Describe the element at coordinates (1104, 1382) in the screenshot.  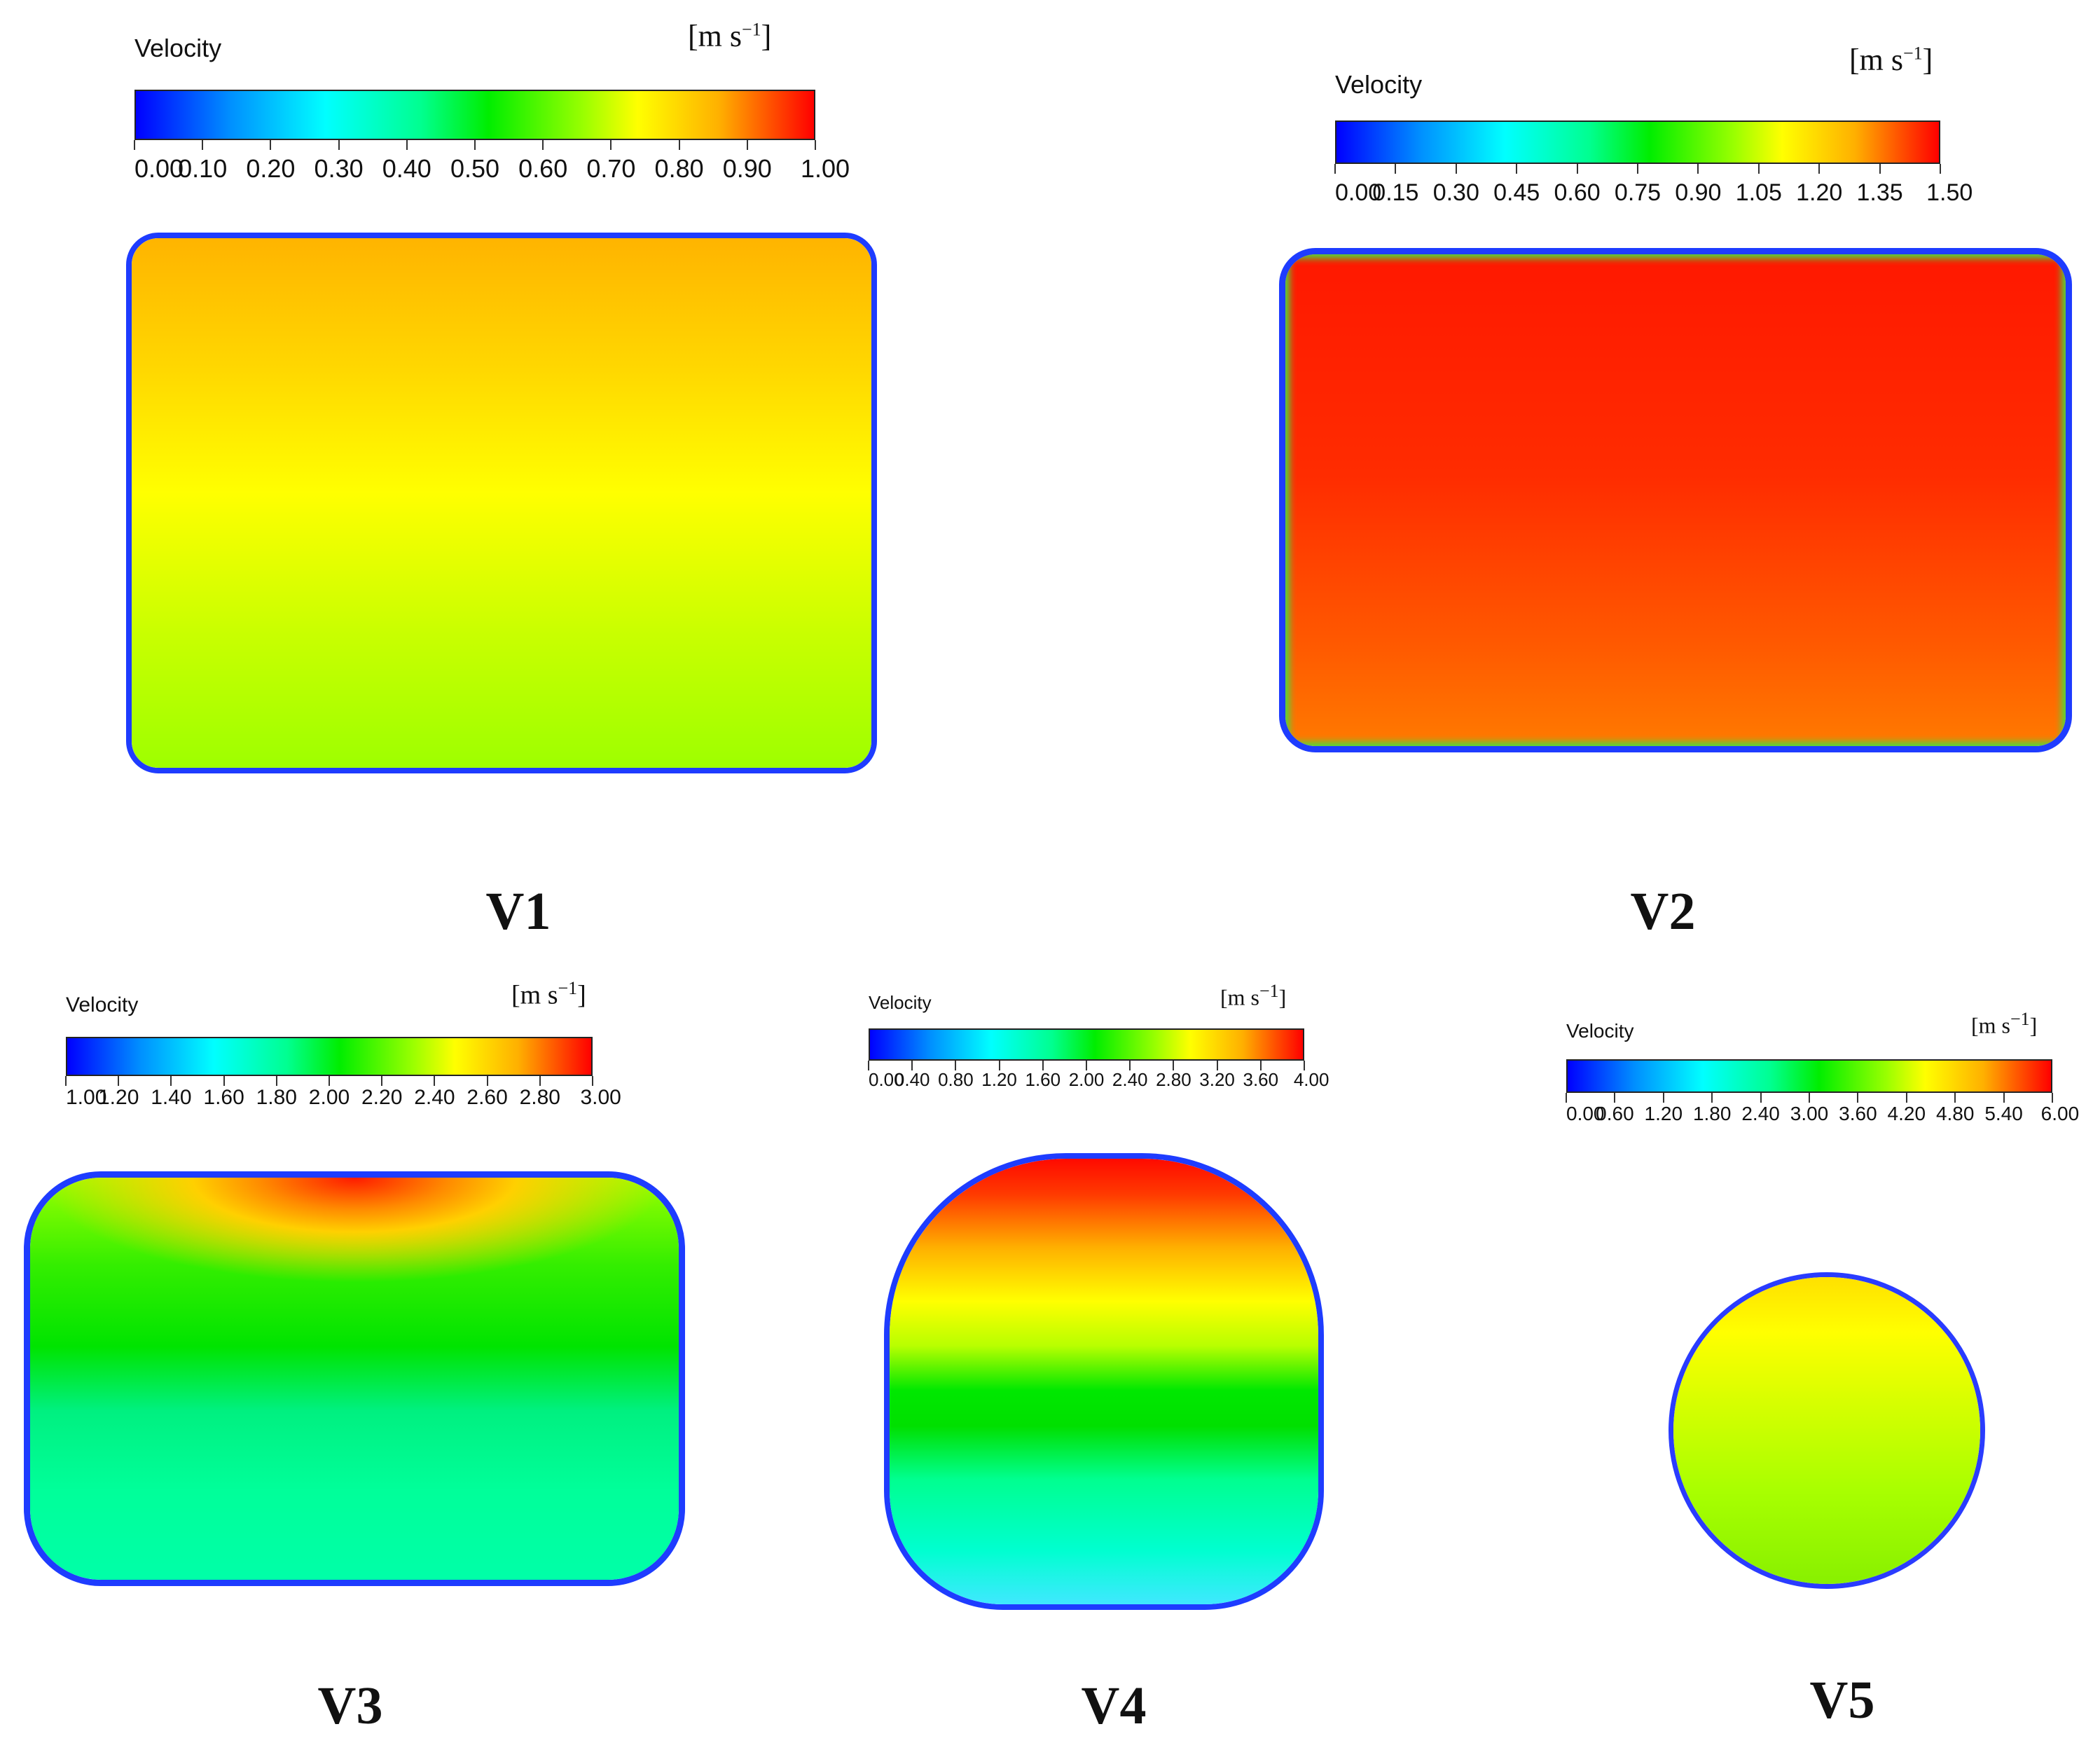
I see `velocity-contour-v4` at that location.